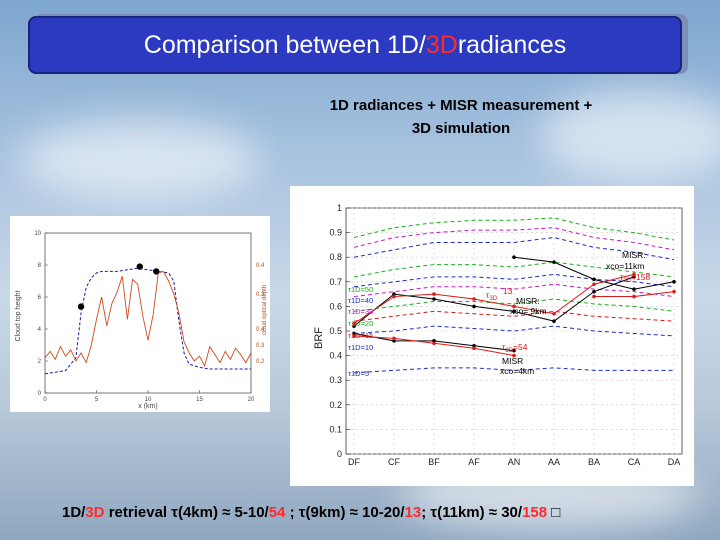 This screenshot has width=720, height=540. Describe the element at coordinates (474, 462) in the screenshot. I see `right-x-tick-label: AF` at that location.